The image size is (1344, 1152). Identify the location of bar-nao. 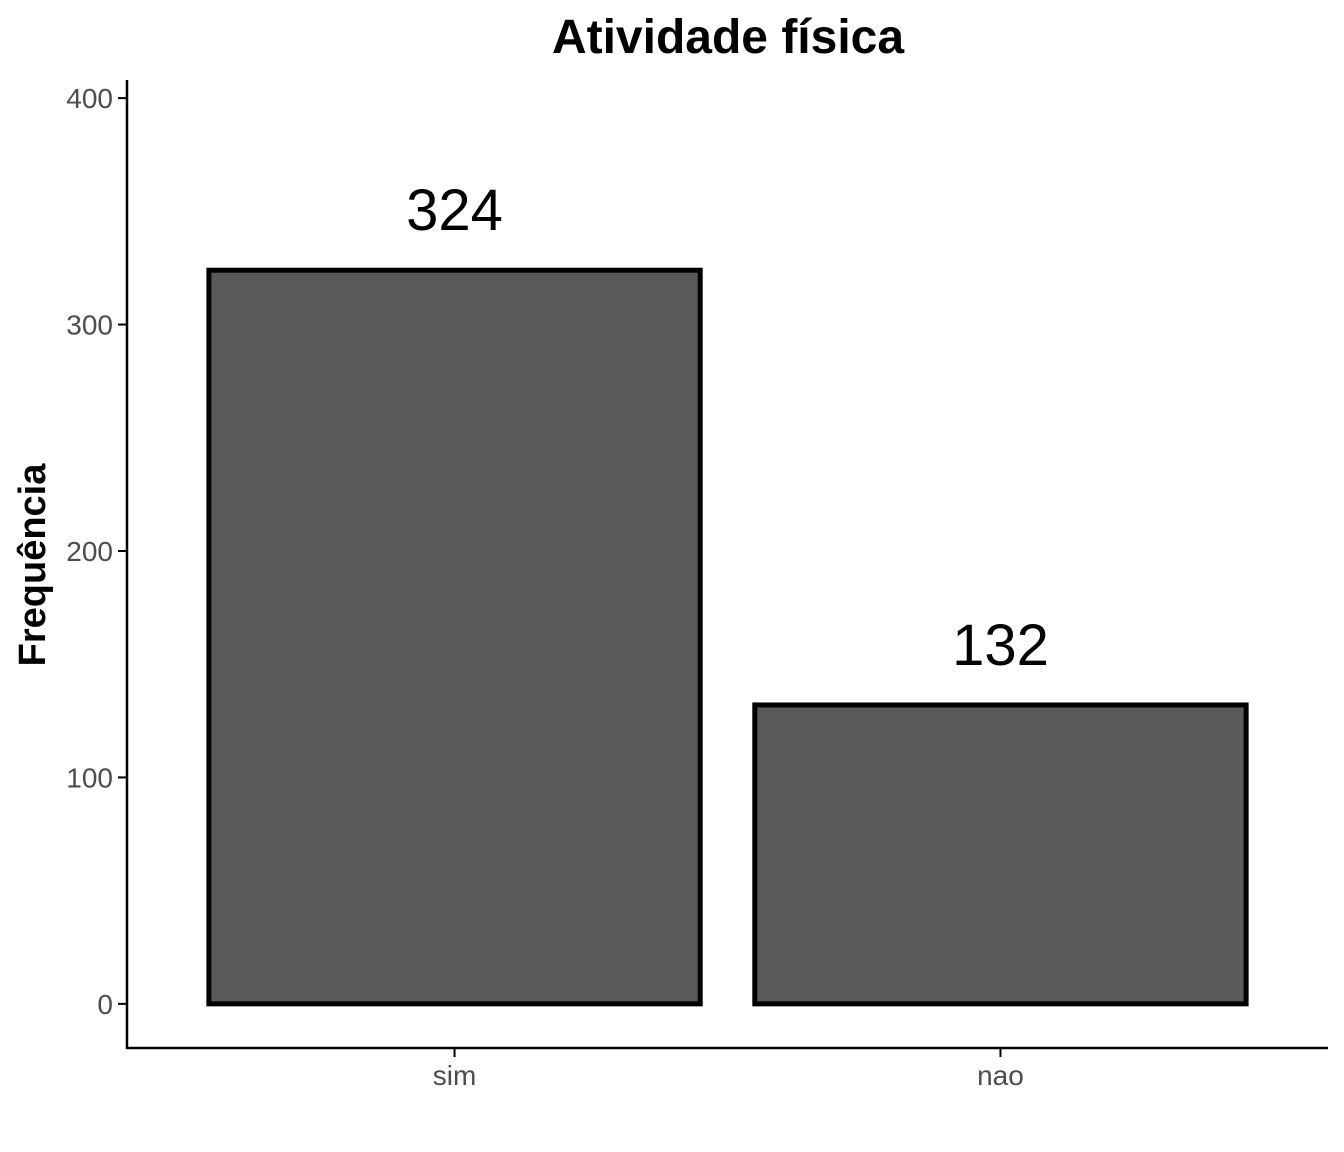
(1000, 854).